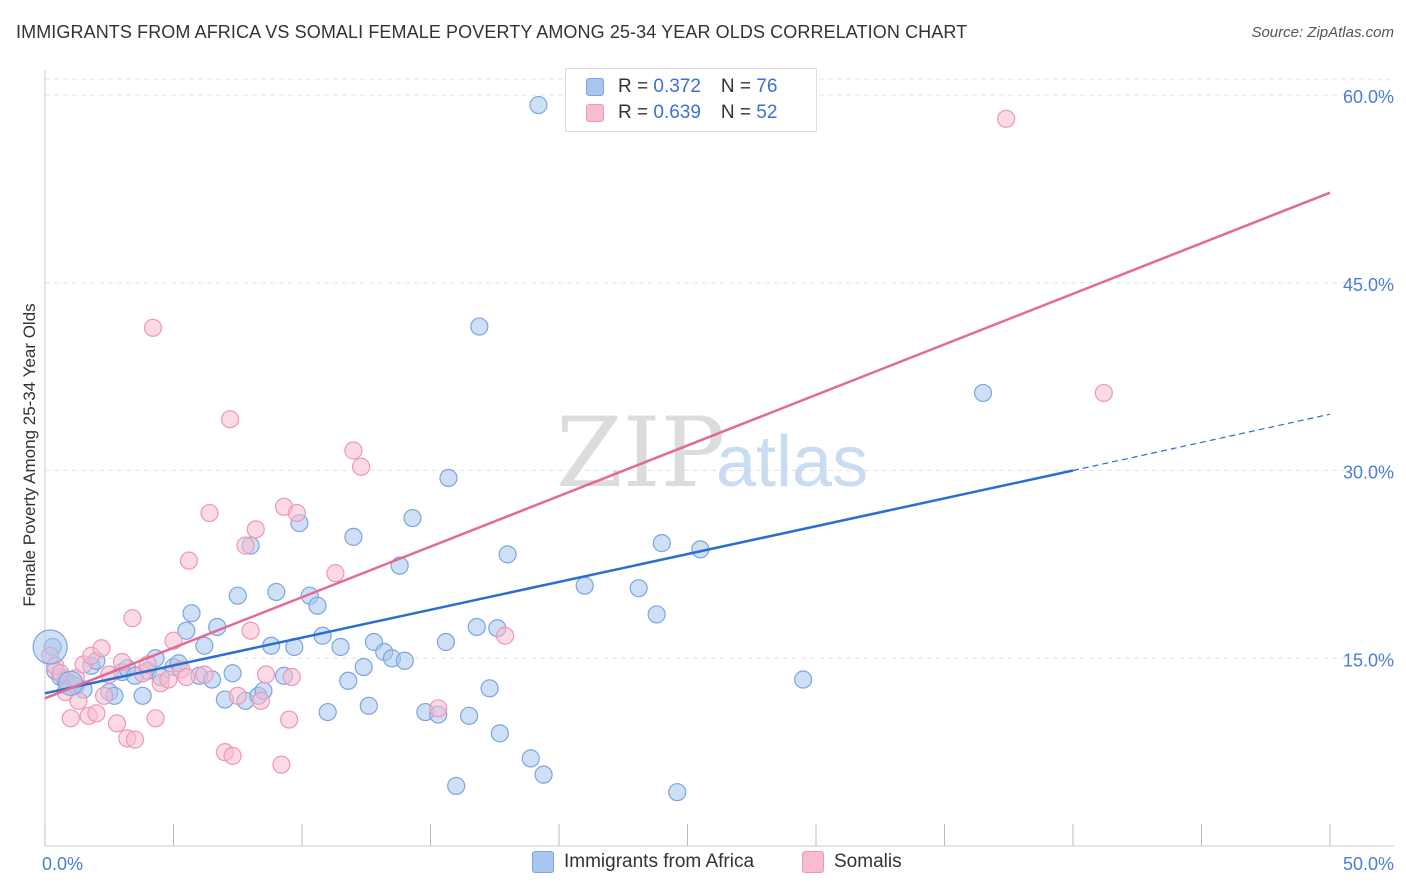 This screenshot has width=1406, height=892. I want to click on y-axis-label: Female Poverty Among 25-34 Year Olds, so click(29, 454).